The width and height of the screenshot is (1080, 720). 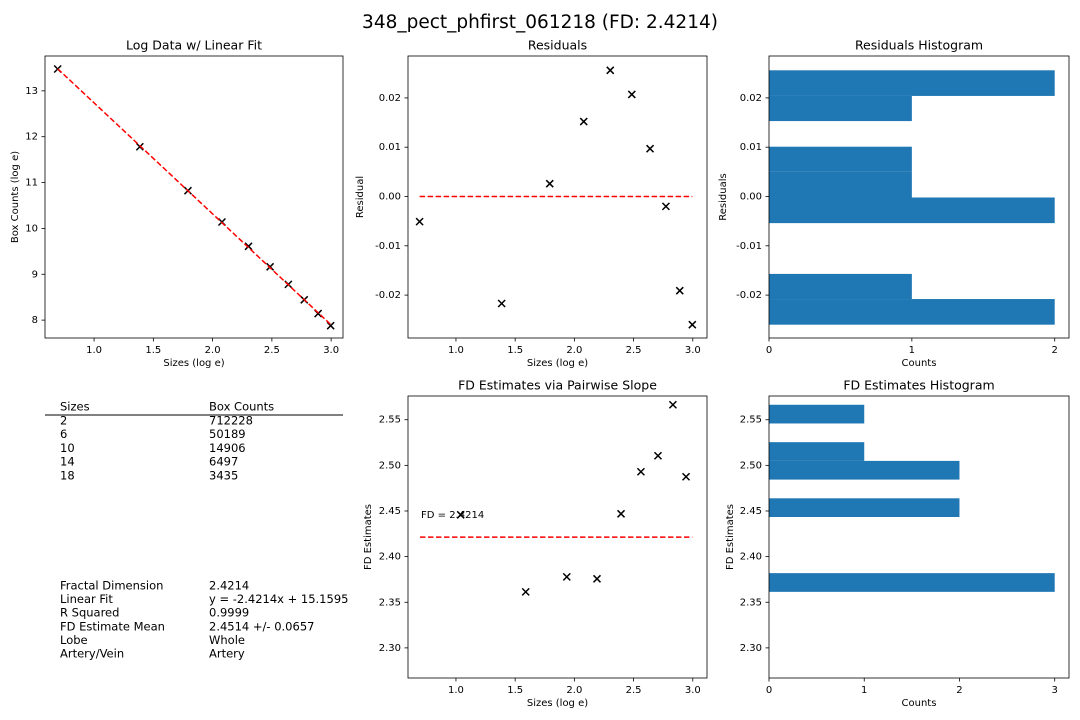 What do you see at coordinates (31, 91) in the screenshot?
I see `y-tick-label: 13` at bounding box center [31, 91].